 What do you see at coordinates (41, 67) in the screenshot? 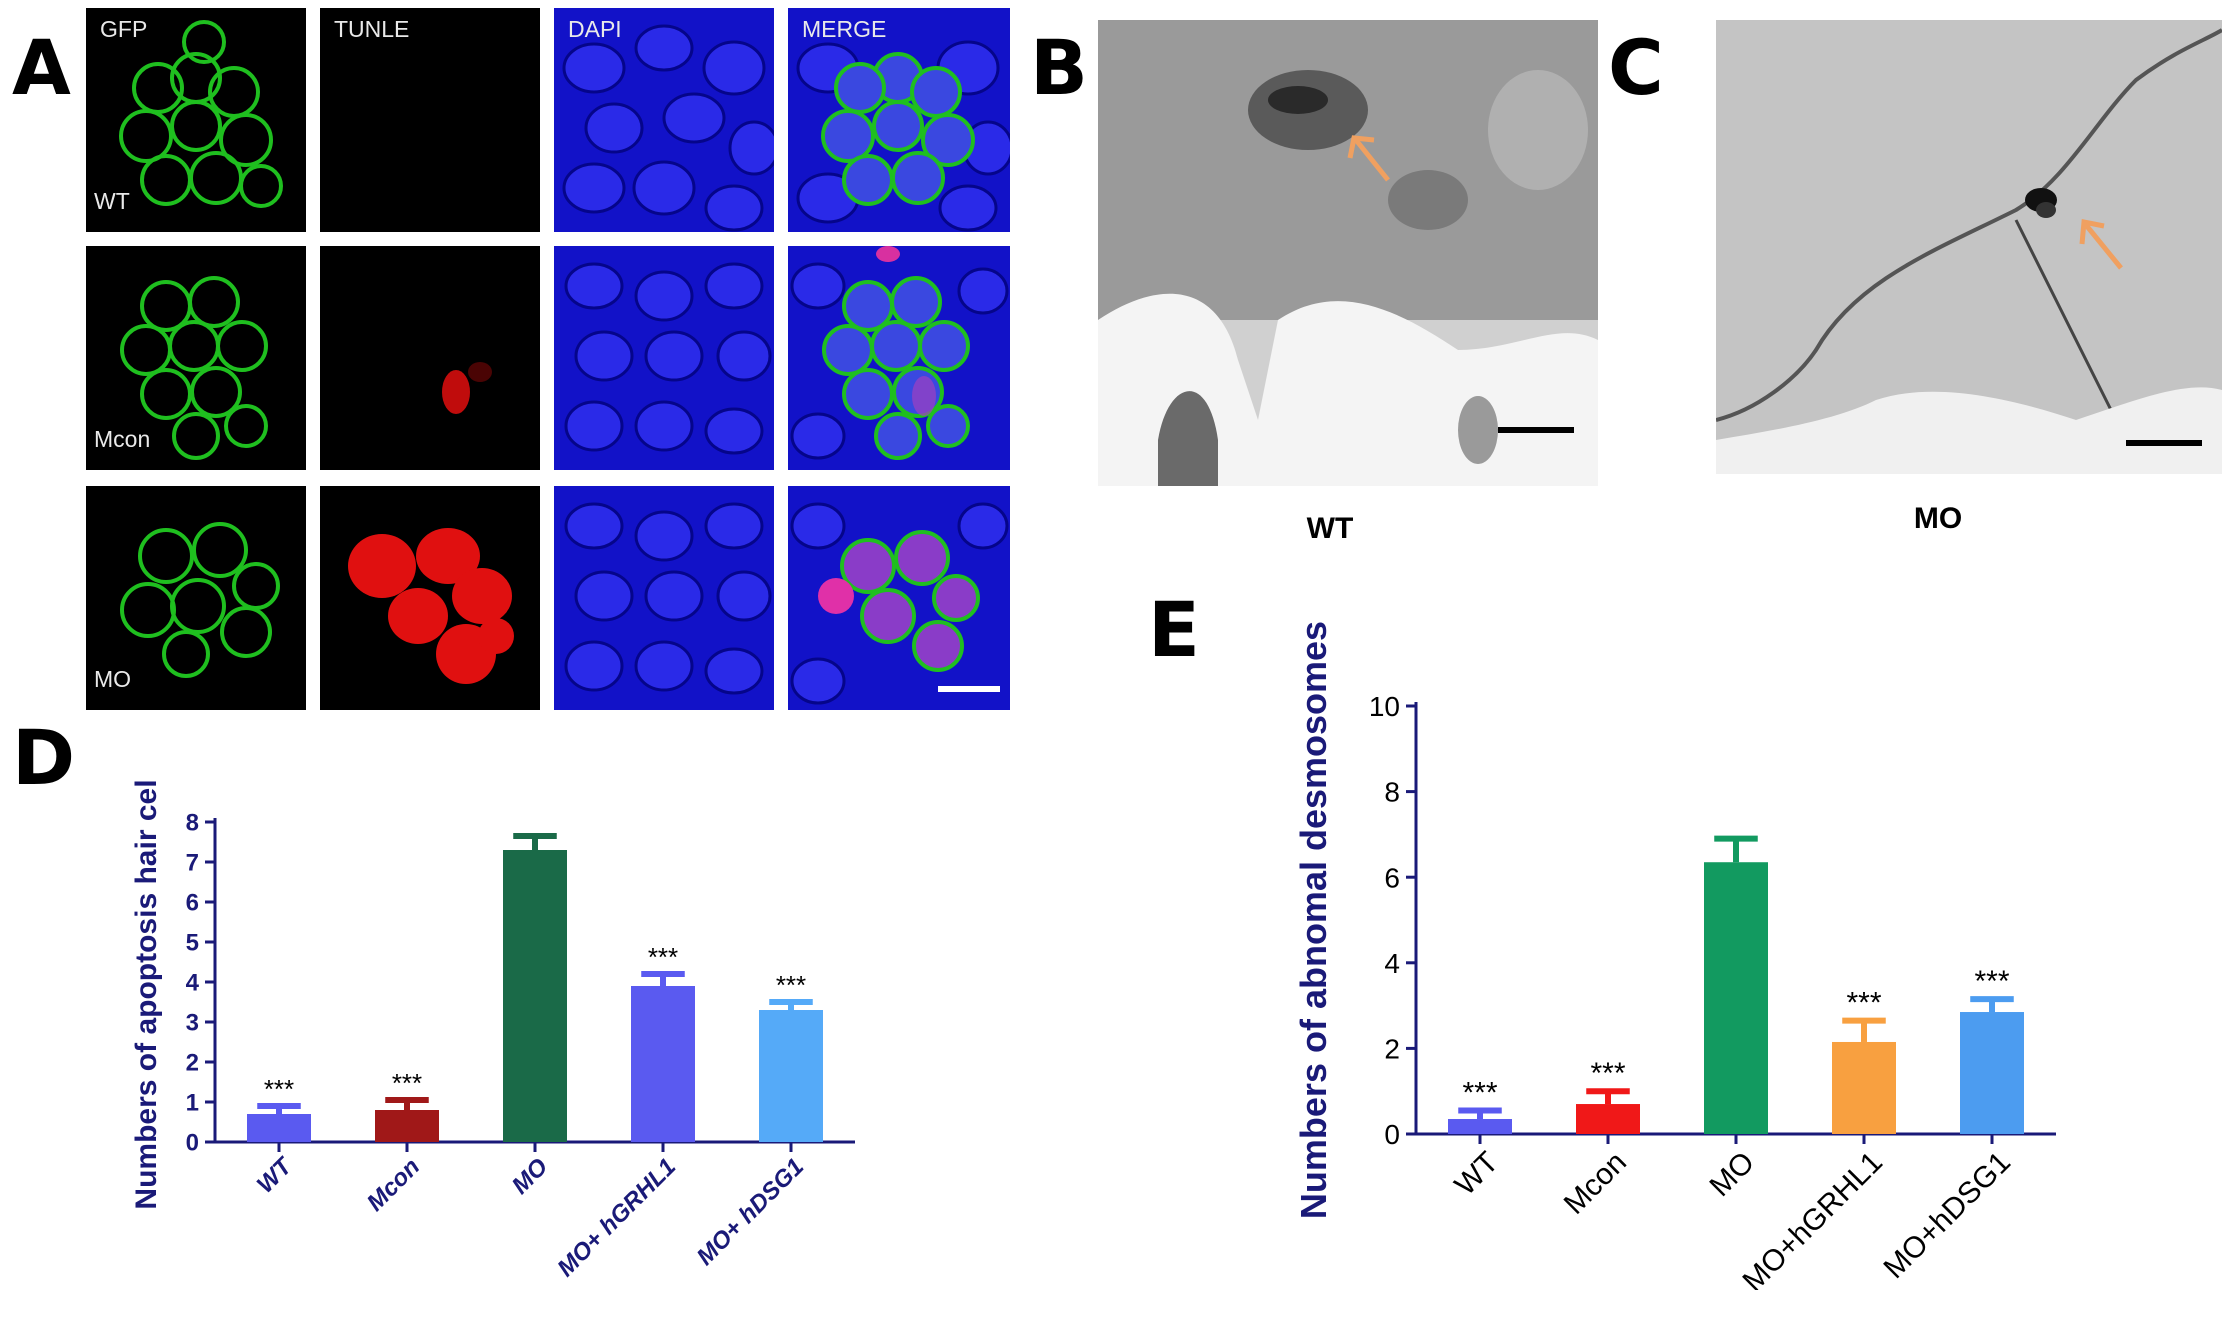
I see `panel-label-a: A` at bounding box center [41, 67].